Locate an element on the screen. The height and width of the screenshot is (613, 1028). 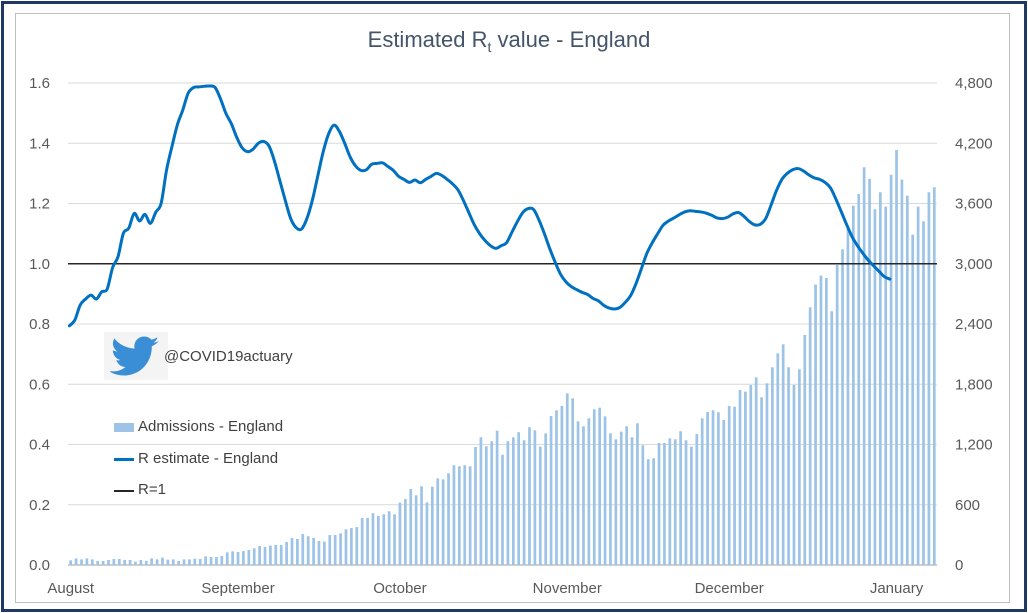
y-left-tick-label: 1.4 is located at coordinates (39, 143).